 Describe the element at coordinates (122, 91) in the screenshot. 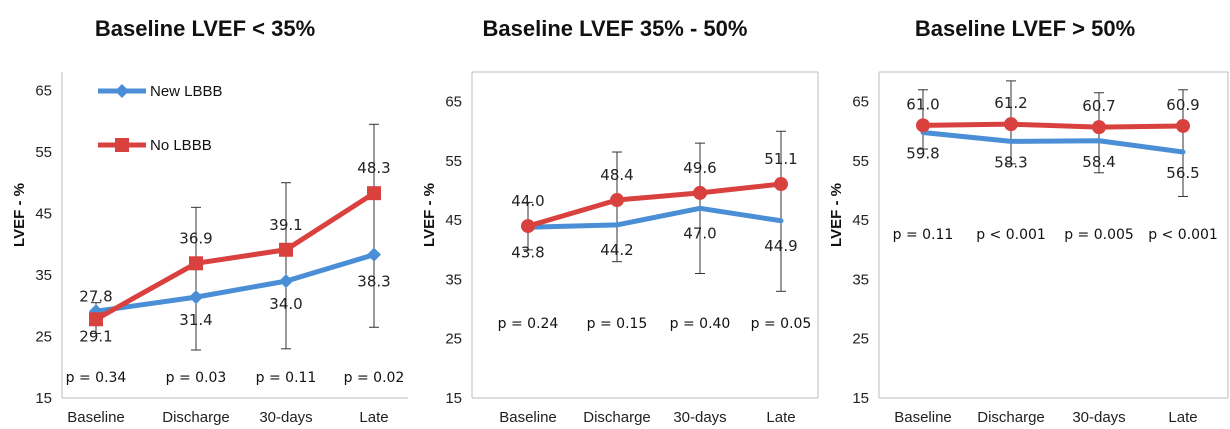

I see `legend-marker-new-lbbb` at that location.